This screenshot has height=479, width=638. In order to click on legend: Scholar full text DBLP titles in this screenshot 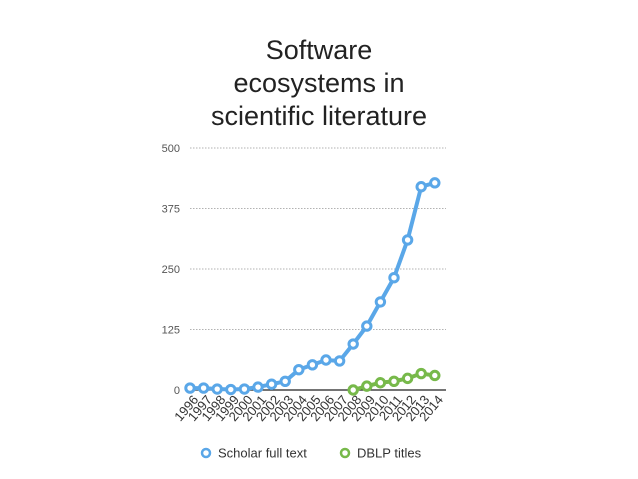, I will do `click(311, 453)`.